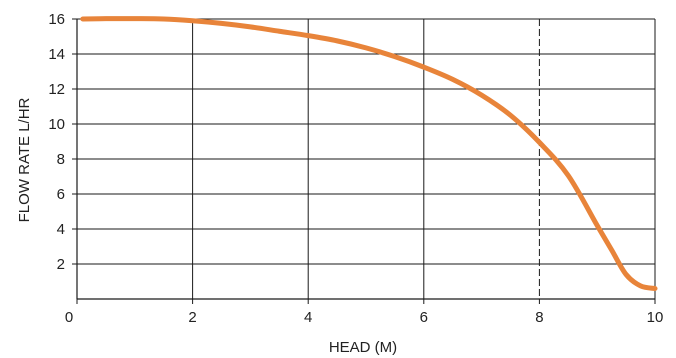  I want to click on x-tick-label-10: 10, so click(655, 317).